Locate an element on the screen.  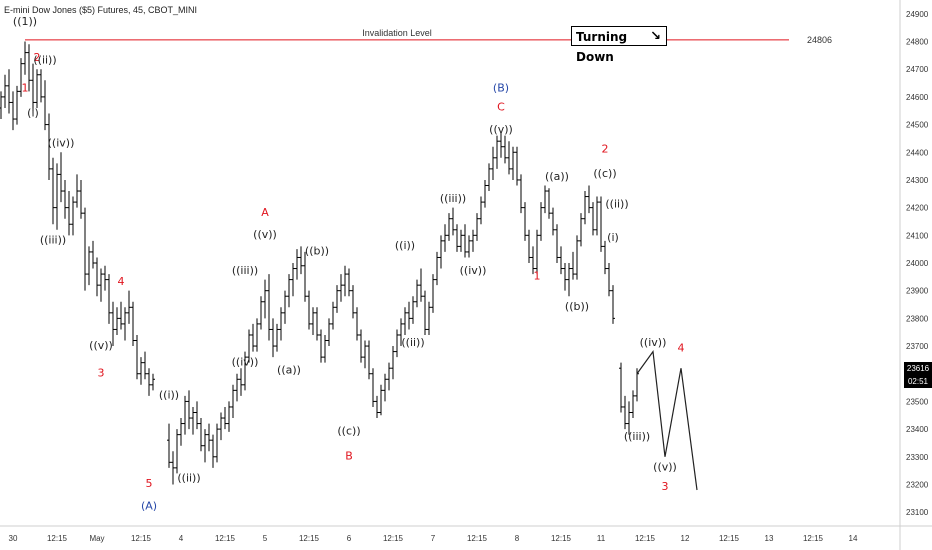
time-tick-label: 8 is located at coordinates (517, 538).